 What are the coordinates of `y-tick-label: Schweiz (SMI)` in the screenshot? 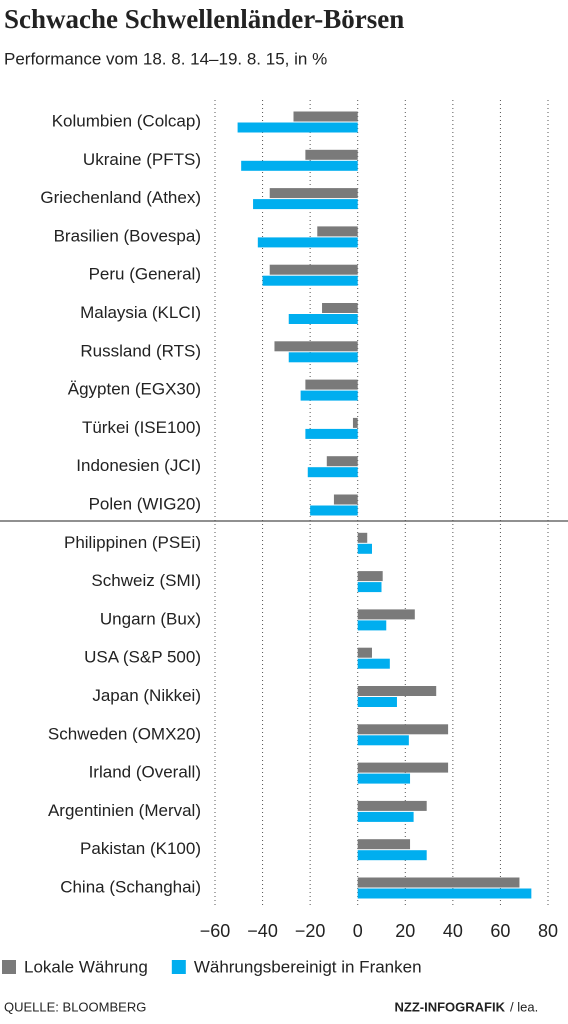 It's located at (146, 580).